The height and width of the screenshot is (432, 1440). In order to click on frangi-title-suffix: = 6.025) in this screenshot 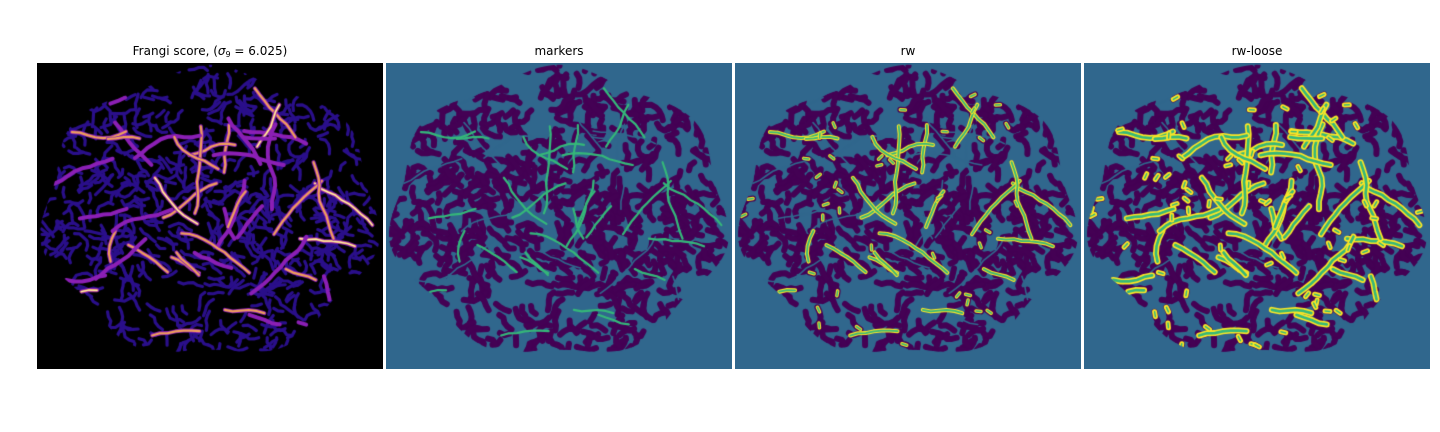, I will do `click(259, 51)`.